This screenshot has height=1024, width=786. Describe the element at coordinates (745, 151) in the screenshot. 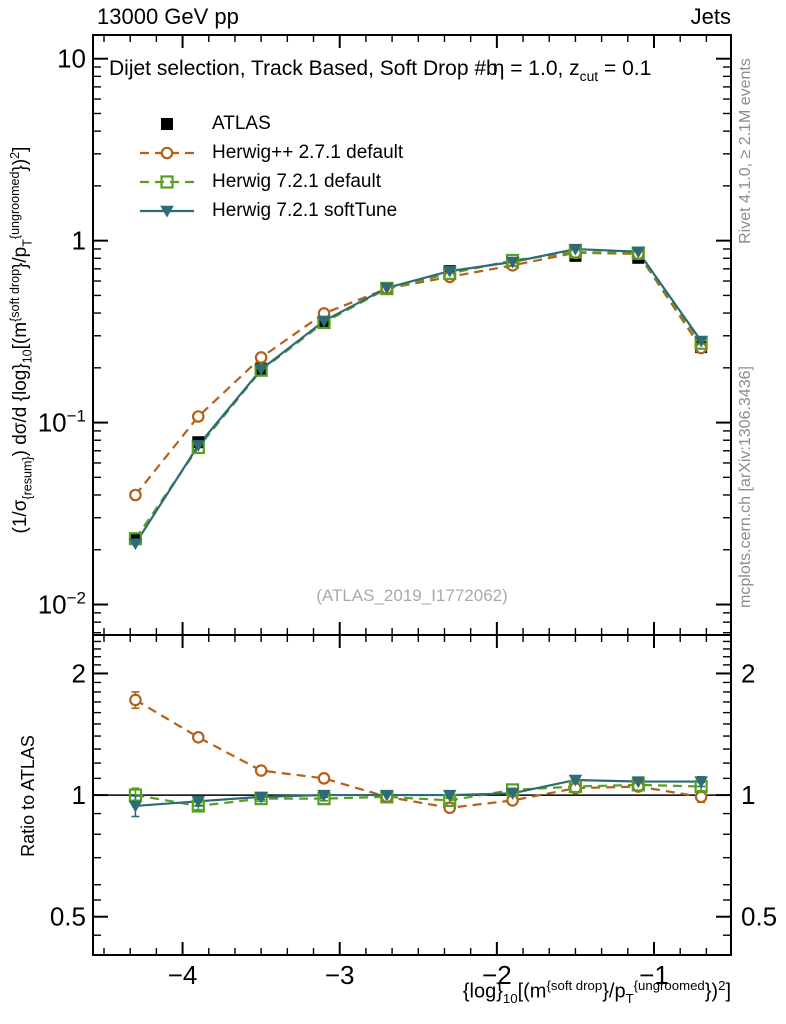

I see `rivet-version-note: Rivet 4.1.0, ≥ 2.1M events` at that location.